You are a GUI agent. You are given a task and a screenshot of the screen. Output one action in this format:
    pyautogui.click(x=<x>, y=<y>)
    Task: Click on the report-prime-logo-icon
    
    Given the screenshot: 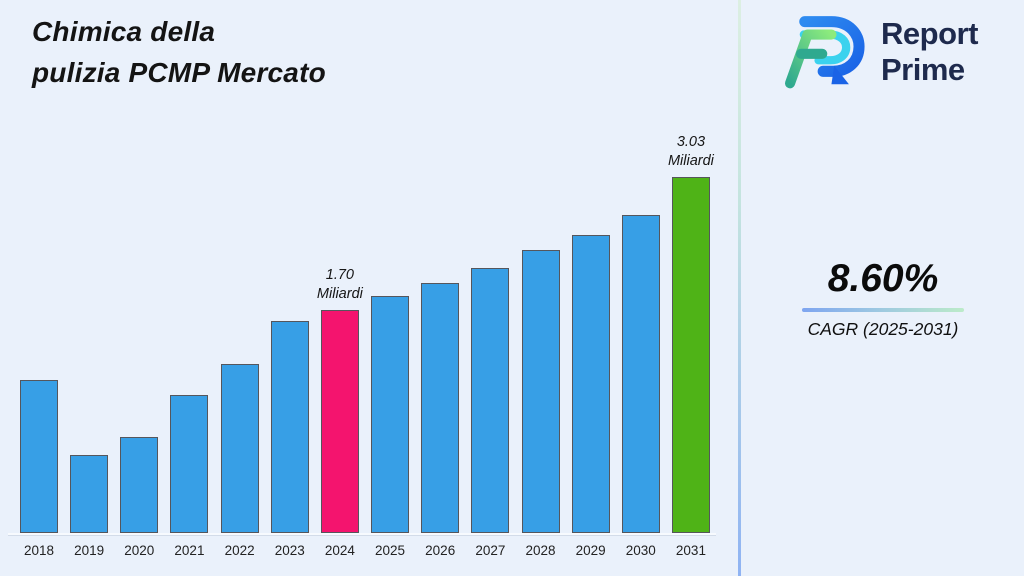 What is the action you would take?
    pyautogui.click(x=824, y=52)
    